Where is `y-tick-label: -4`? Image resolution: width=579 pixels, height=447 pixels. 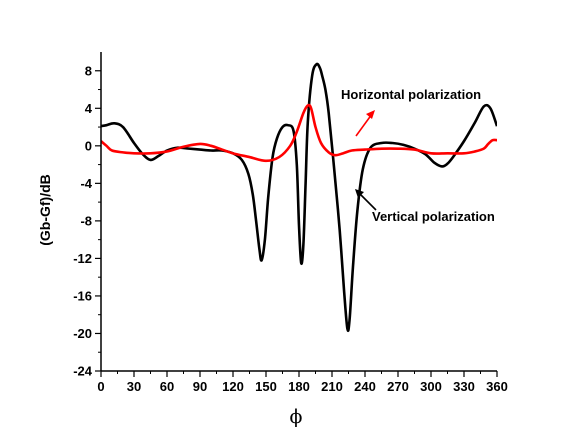 y-tick-label: -4 is located at coordinates (86, 183).